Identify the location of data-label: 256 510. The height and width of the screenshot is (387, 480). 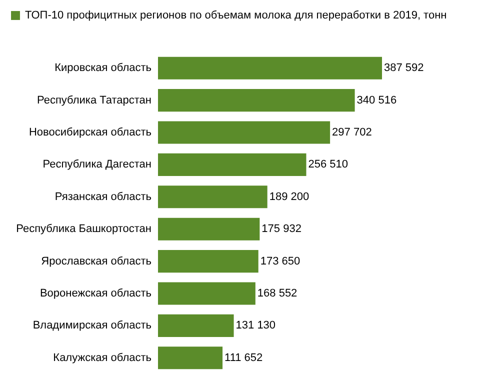
(328, 164).